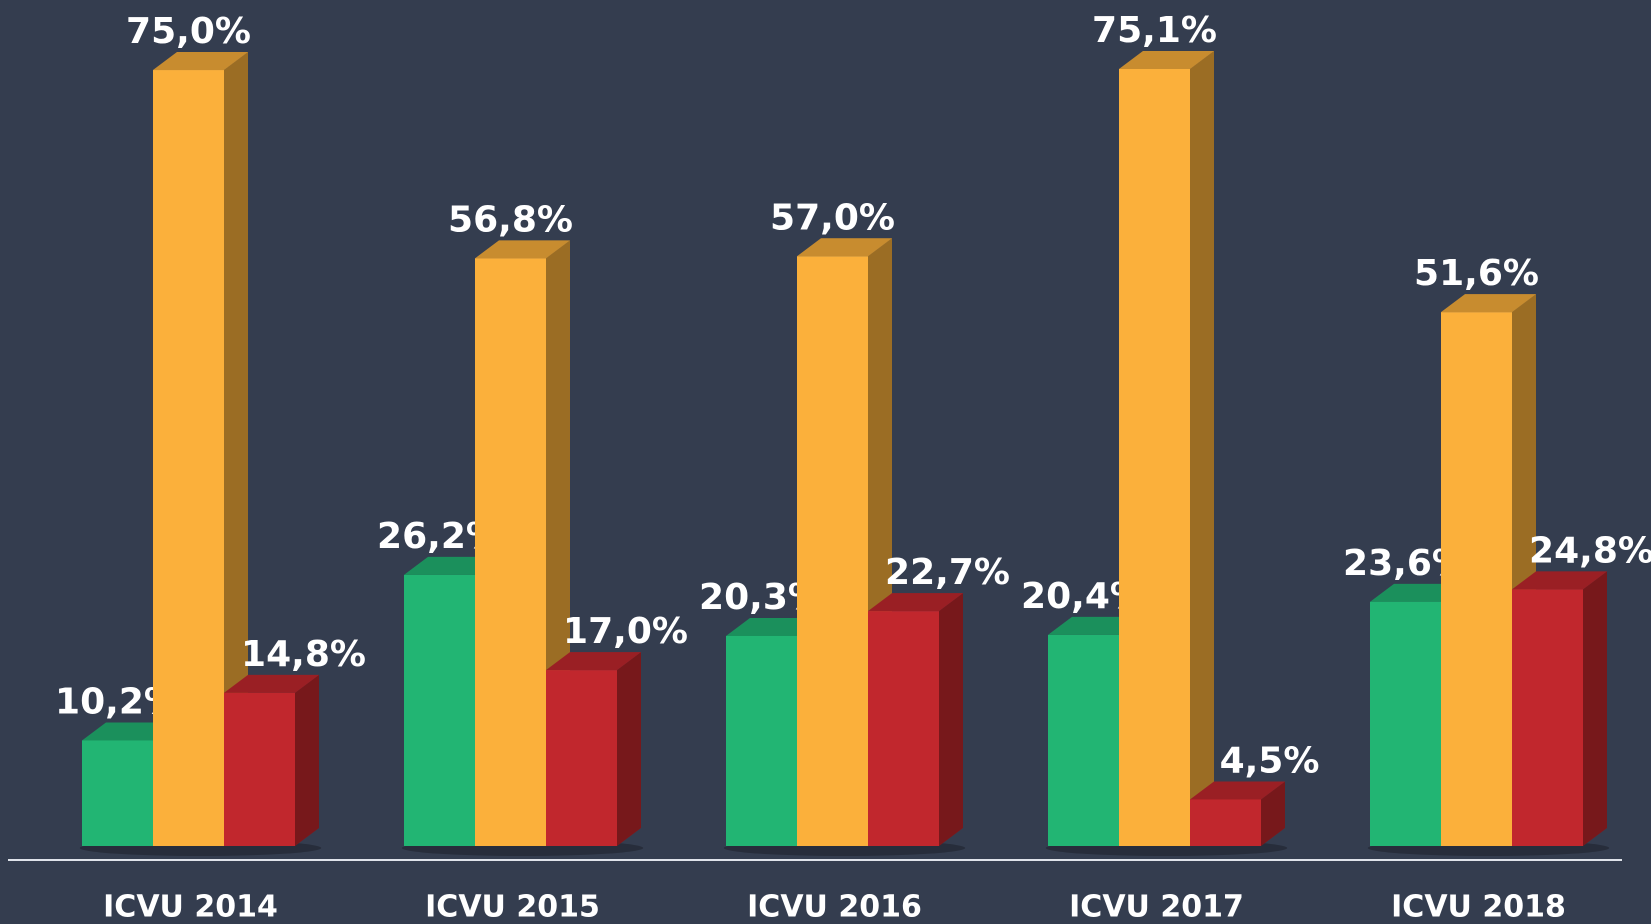  Describe the element at coordinates (625, 631) in the screenshot. I see `value-label: 17,0%` at that location.